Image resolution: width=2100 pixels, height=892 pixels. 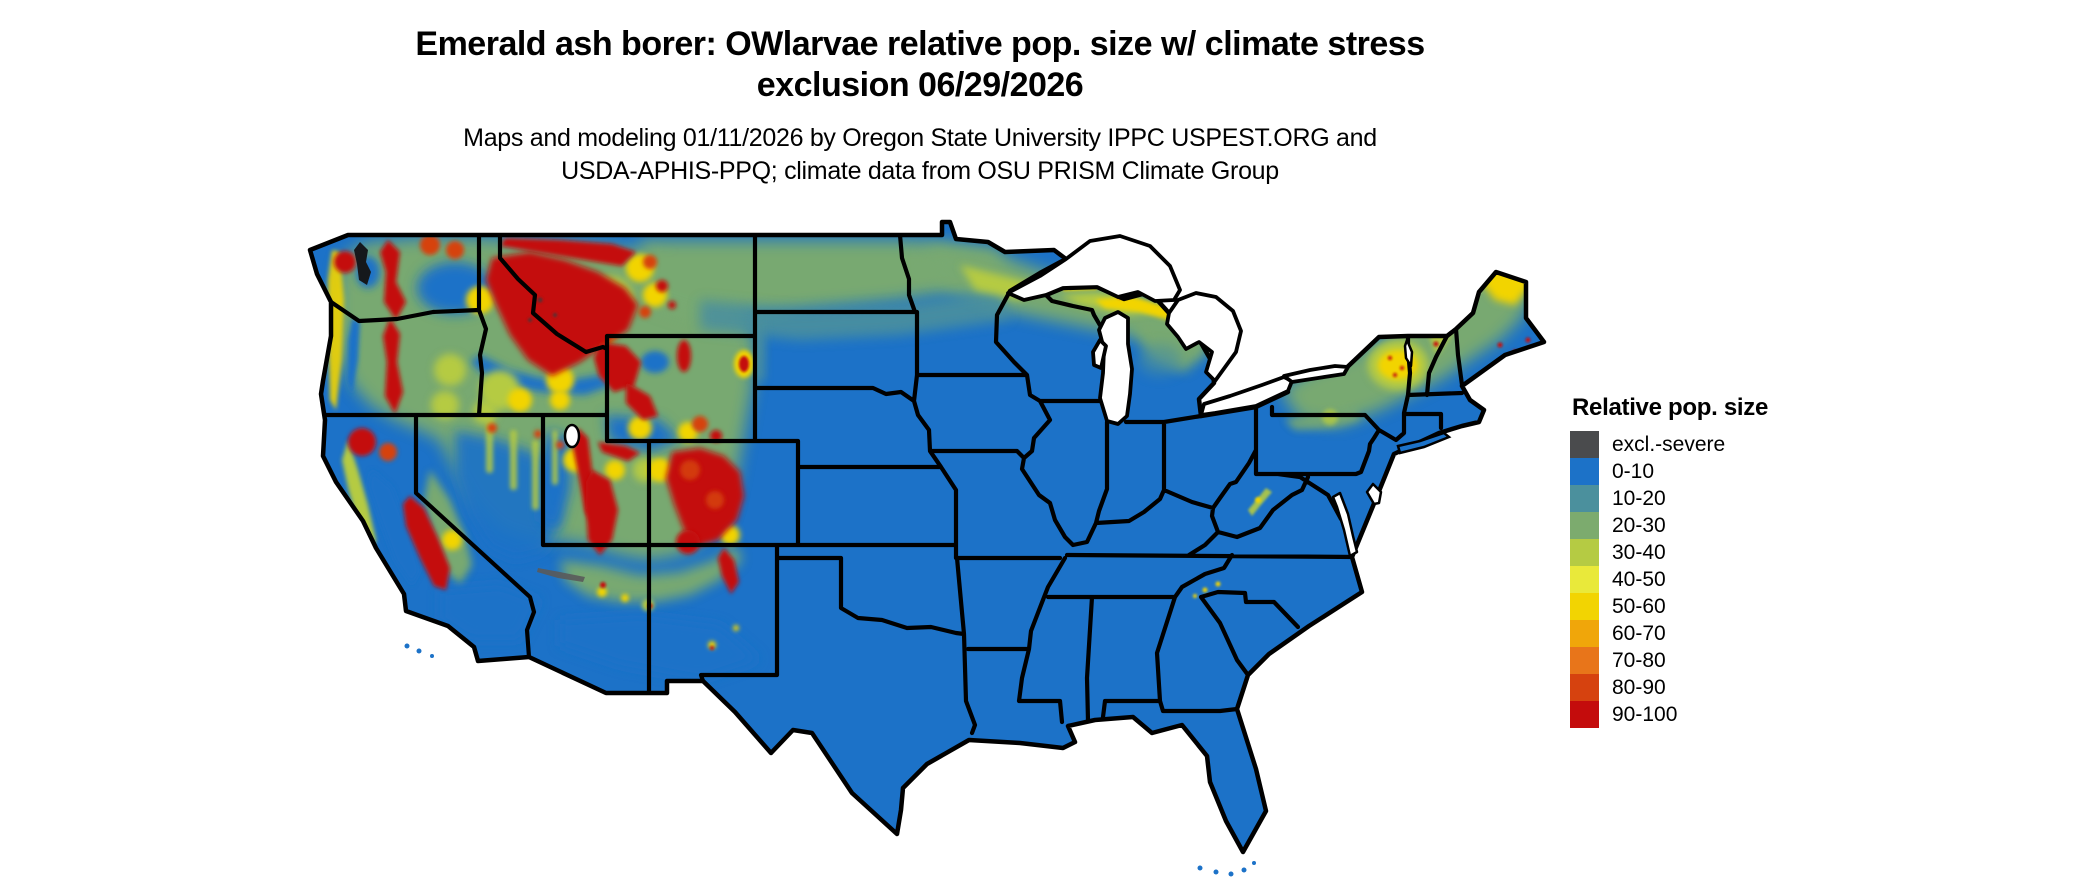 I want to click on legend-item: 90-100, so click(x=1669, y=714).